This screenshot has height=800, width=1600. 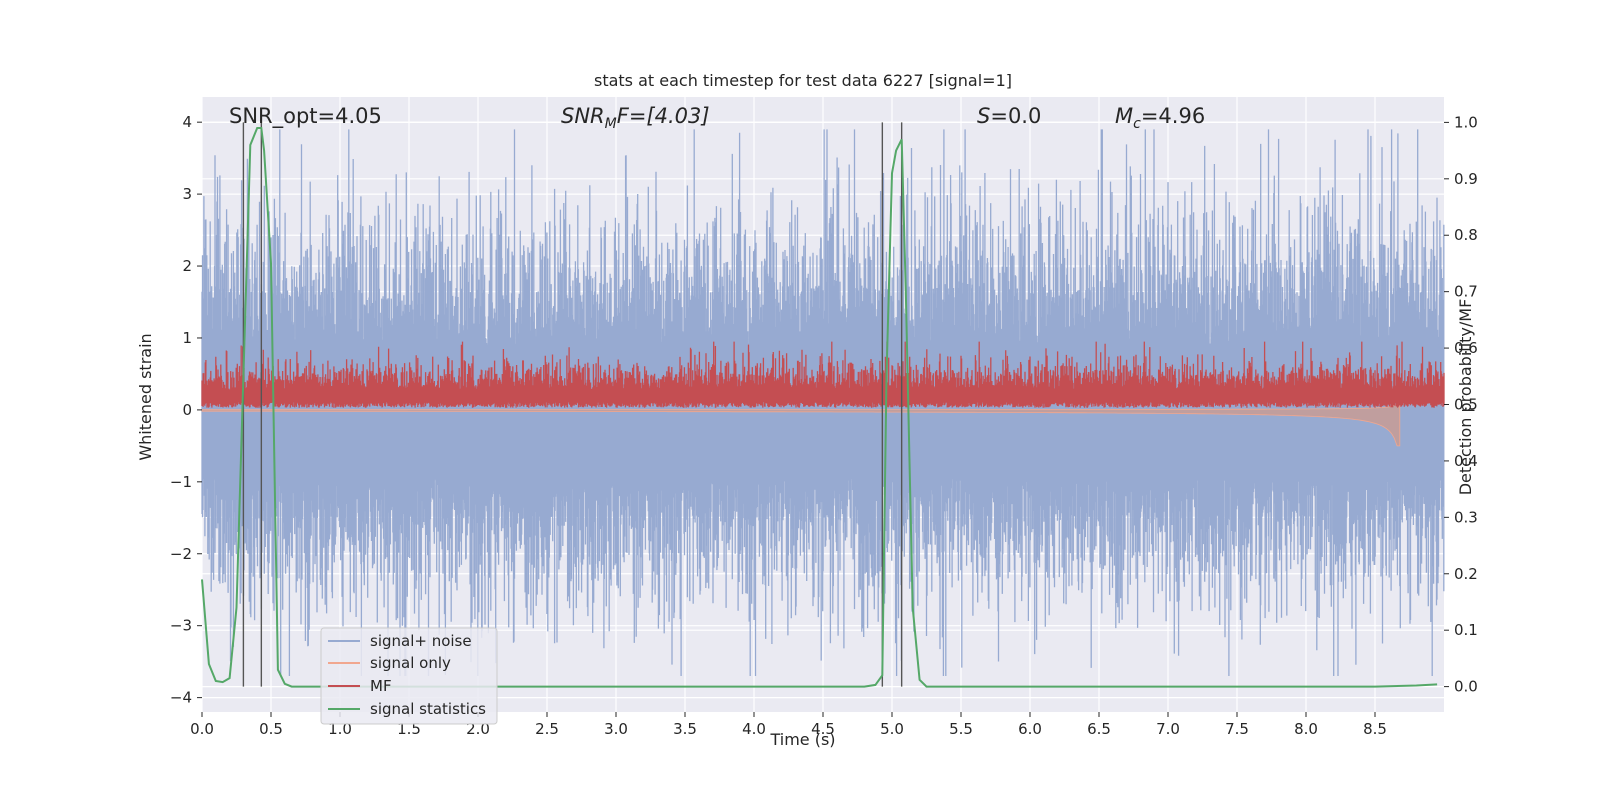 I want to click on x-tick-label: 8.0, so click(x=1306, y=729).